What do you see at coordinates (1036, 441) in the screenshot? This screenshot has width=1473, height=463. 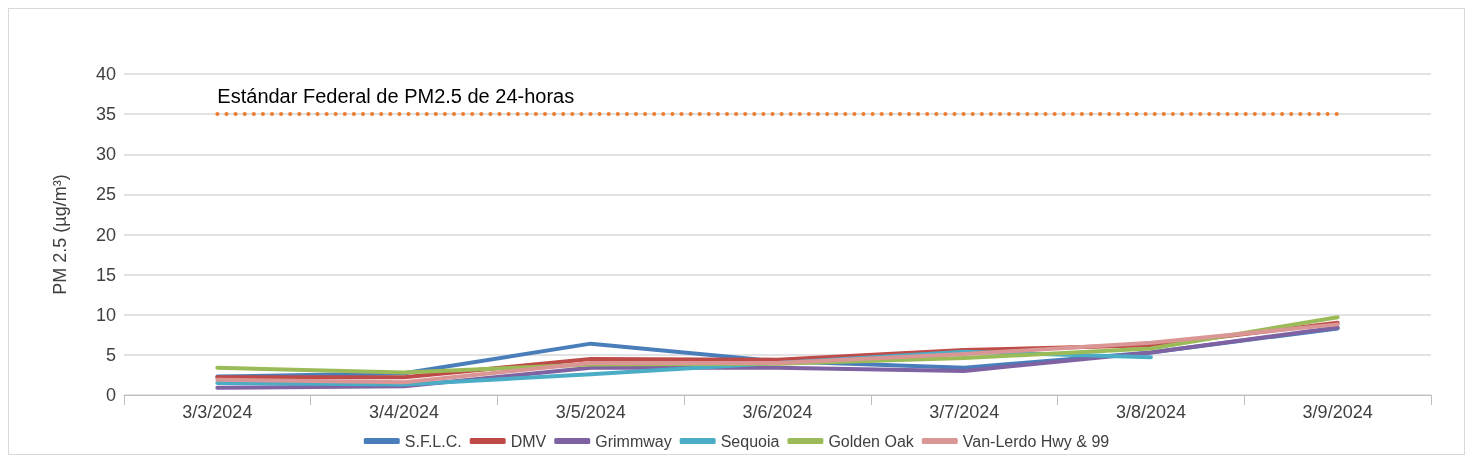 I see `legend-label: Van-Lerdo Hwy & 99` at bounding box center [1036, 441].